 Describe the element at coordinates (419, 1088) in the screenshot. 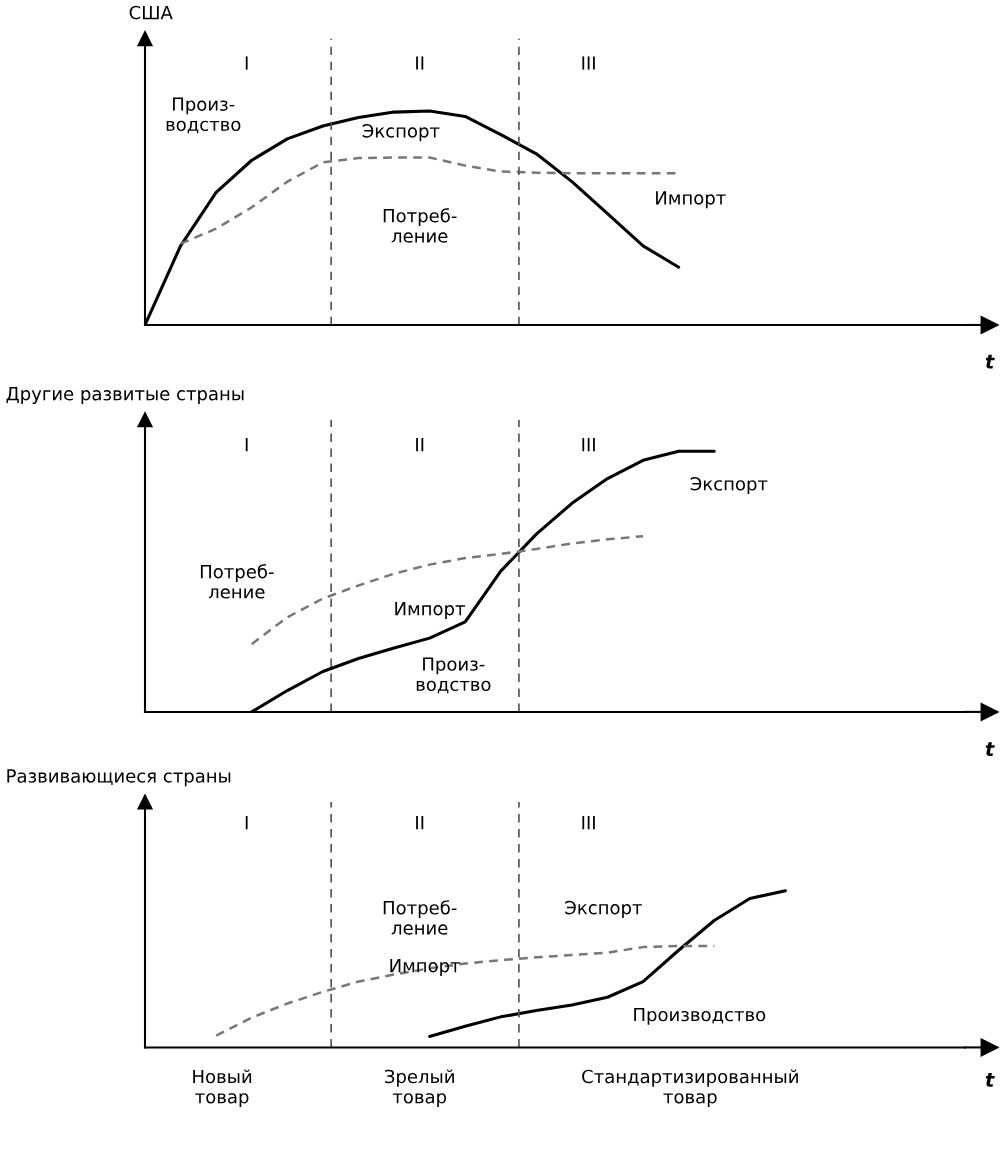

I see `text: Зрелый товар` at that location.